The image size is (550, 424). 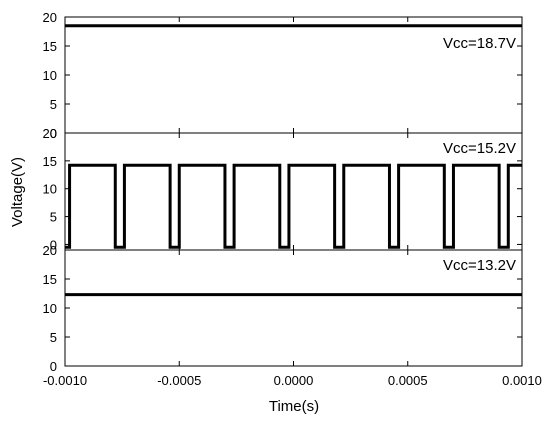 I want to click on y-axis-title: Voltage(V), so click(x=17, y=192).